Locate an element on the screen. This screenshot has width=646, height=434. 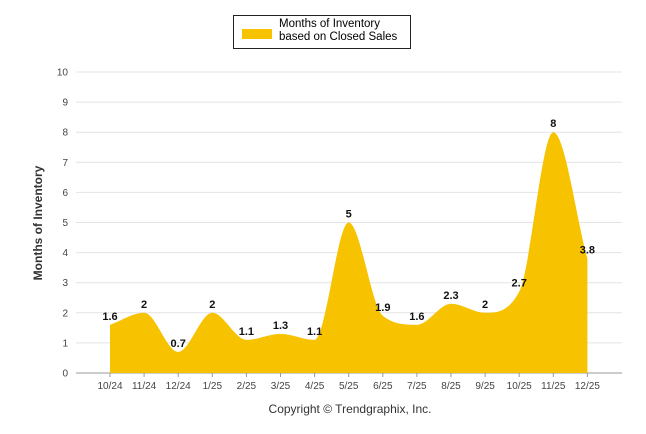
y-tick-label: 7 is located at coordinates (65, 163).